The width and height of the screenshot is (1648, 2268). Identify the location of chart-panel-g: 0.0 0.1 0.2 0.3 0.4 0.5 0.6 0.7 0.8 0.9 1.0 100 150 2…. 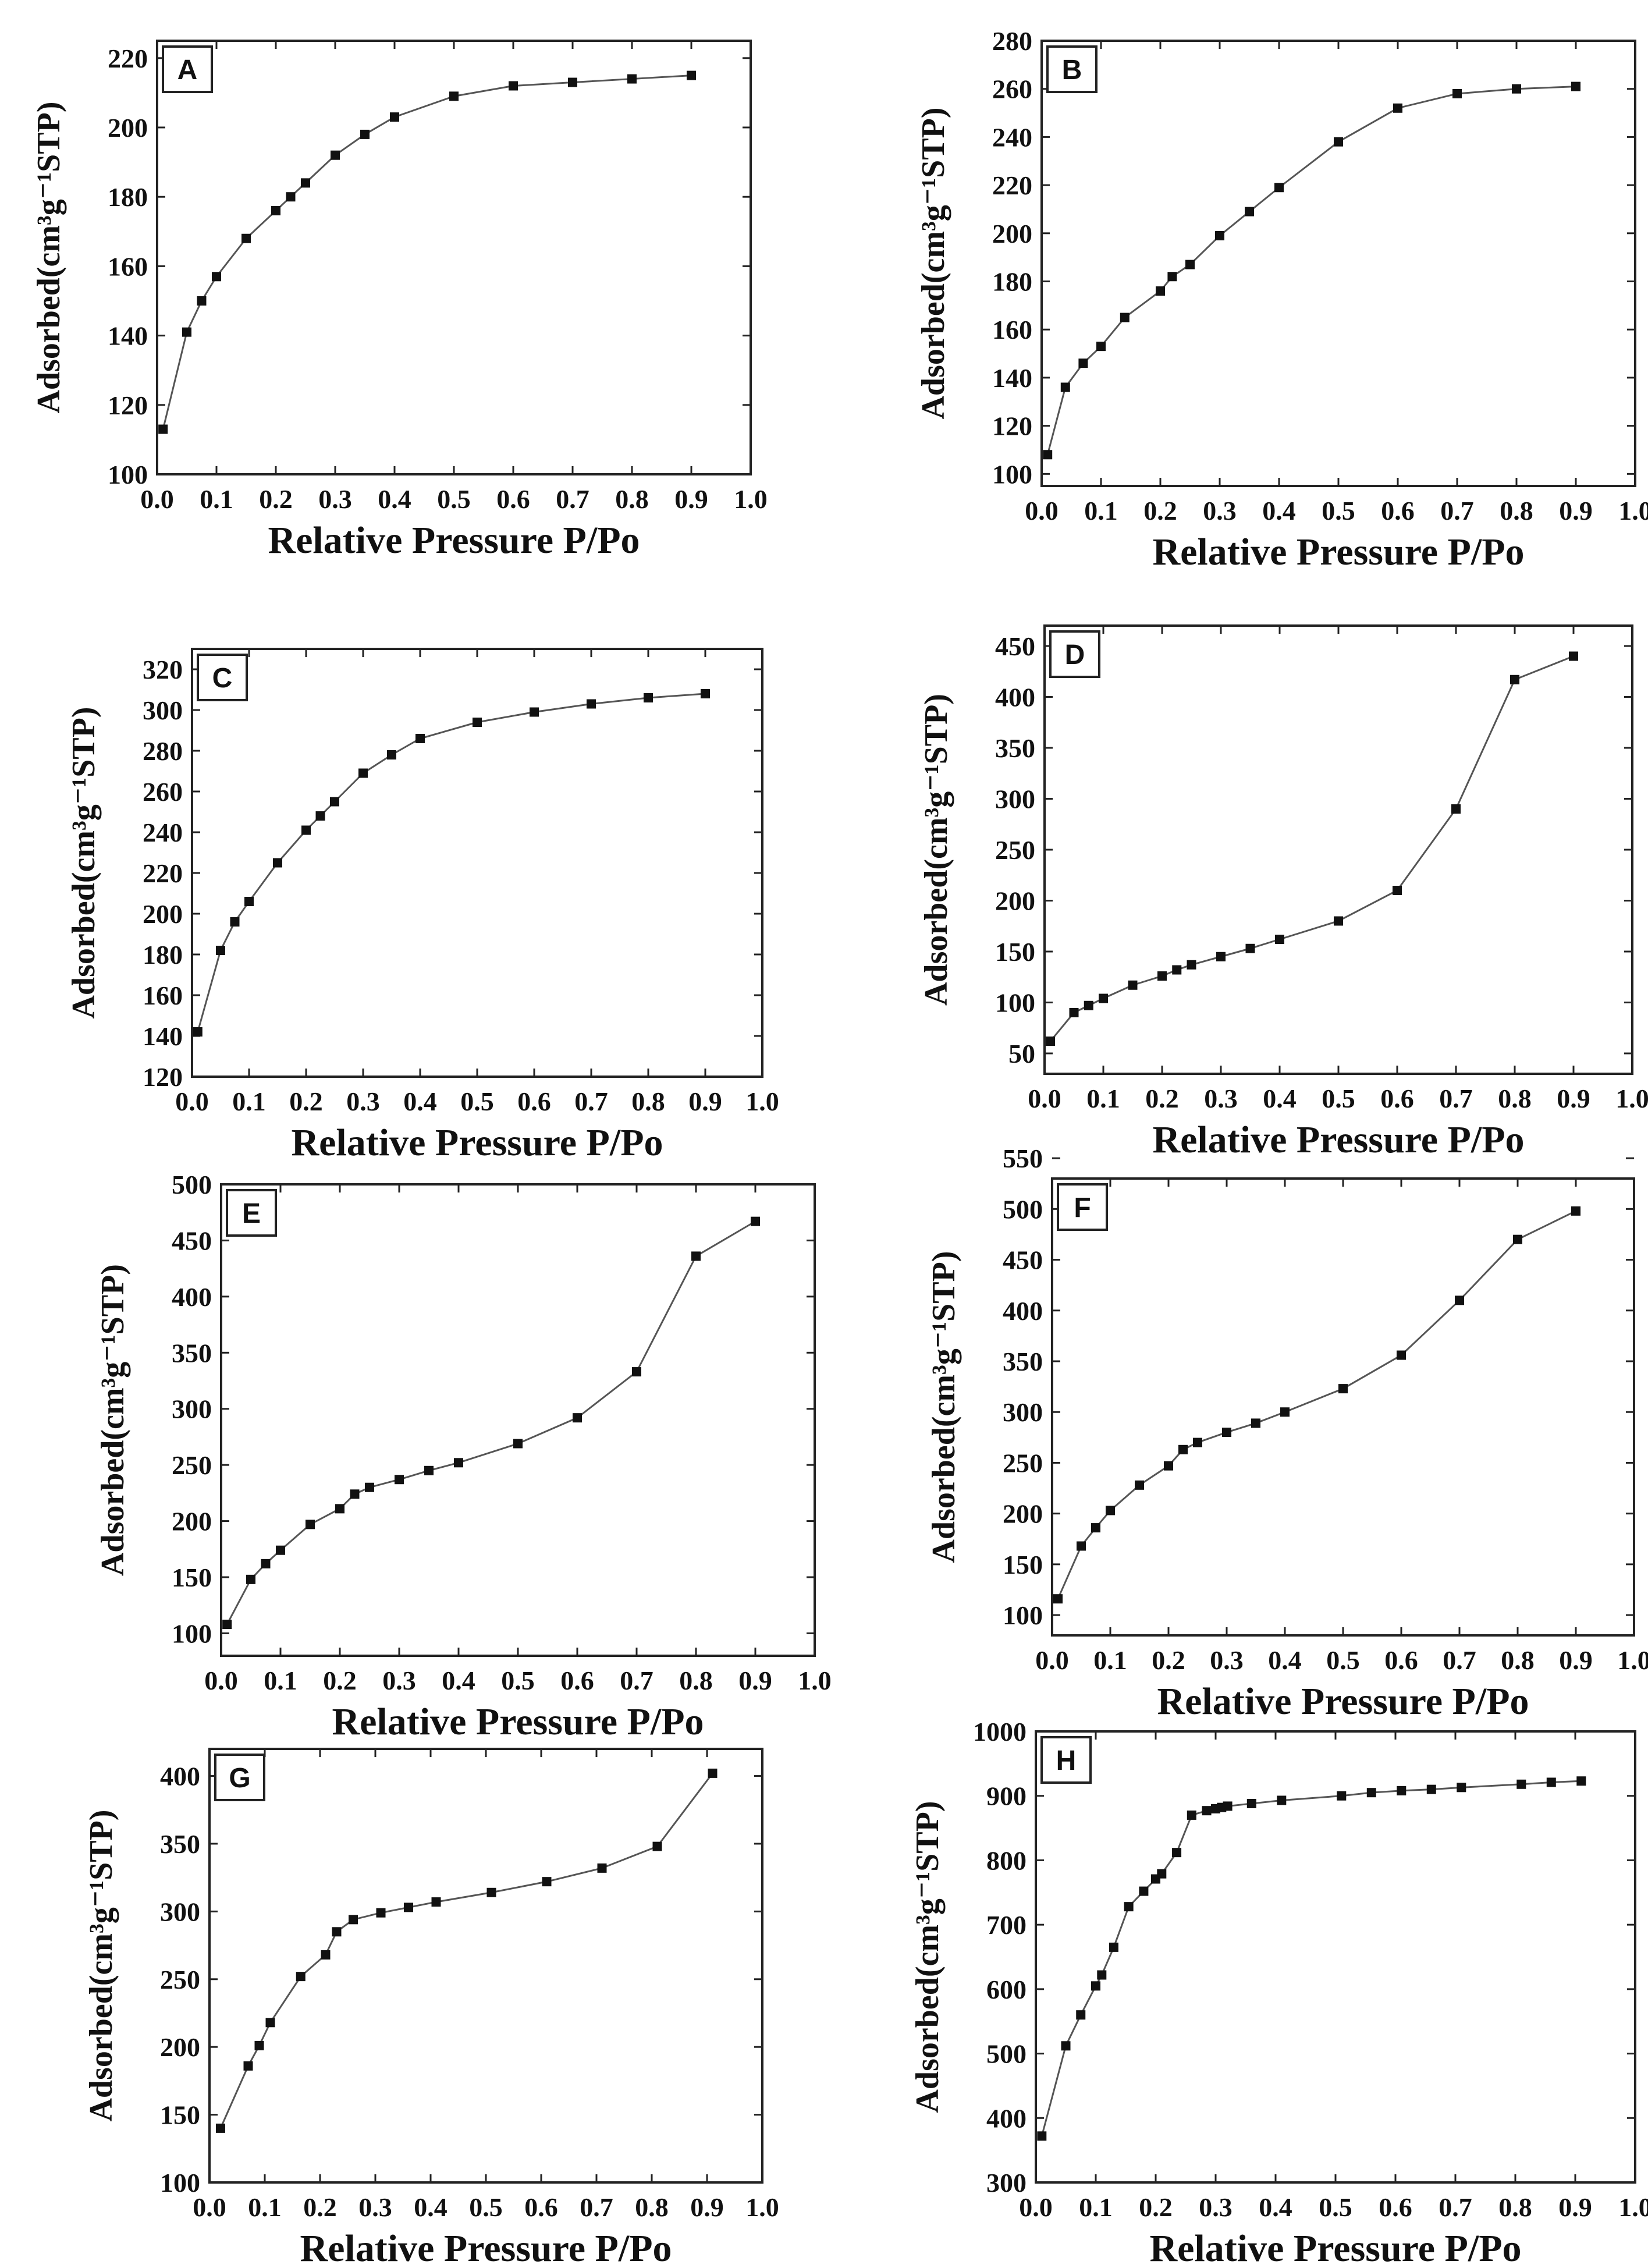
(431, 2008).